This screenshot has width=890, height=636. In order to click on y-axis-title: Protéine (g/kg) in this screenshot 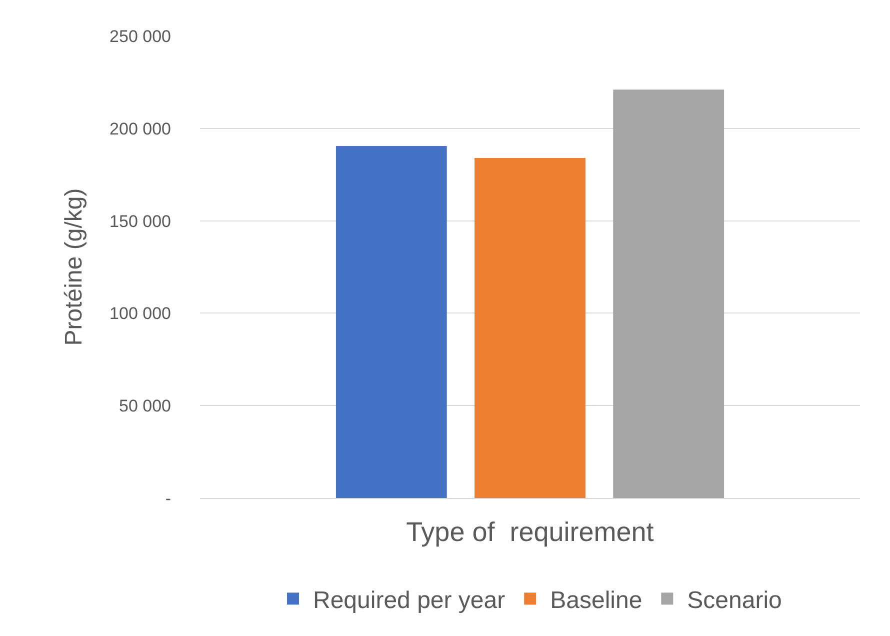, I will do `click(74, 267)`.